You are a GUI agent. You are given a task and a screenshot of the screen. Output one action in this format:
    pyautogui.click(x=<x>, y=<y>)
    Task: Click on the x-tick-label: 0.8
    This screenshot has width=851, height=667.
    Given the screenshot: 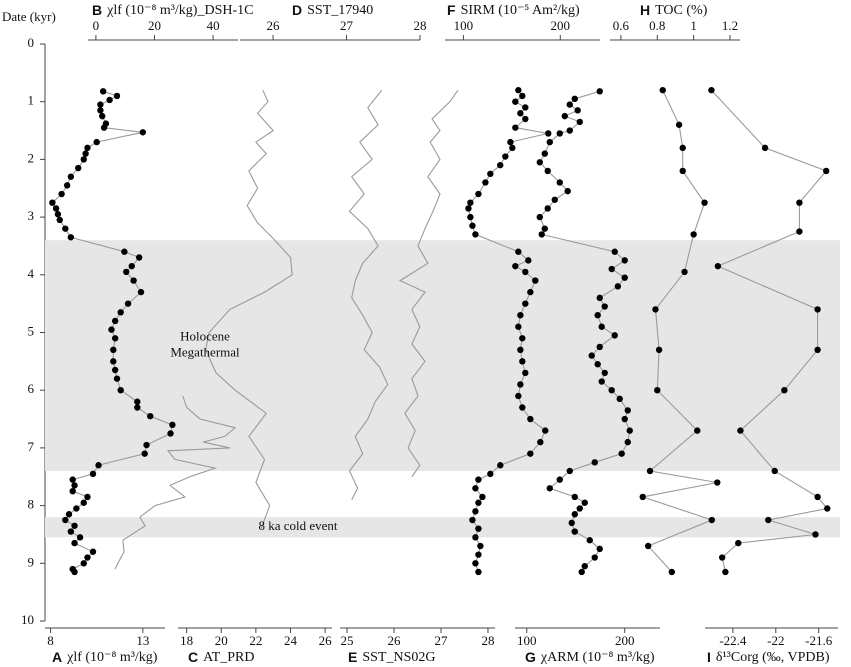 What is the action you would take?
    pyautogui.click(x=657, y=25)
    